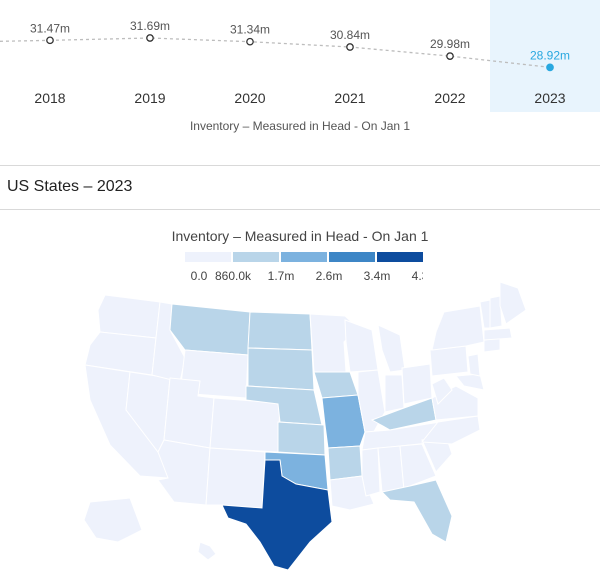  I want to click on state-oh, so click(417, 384).